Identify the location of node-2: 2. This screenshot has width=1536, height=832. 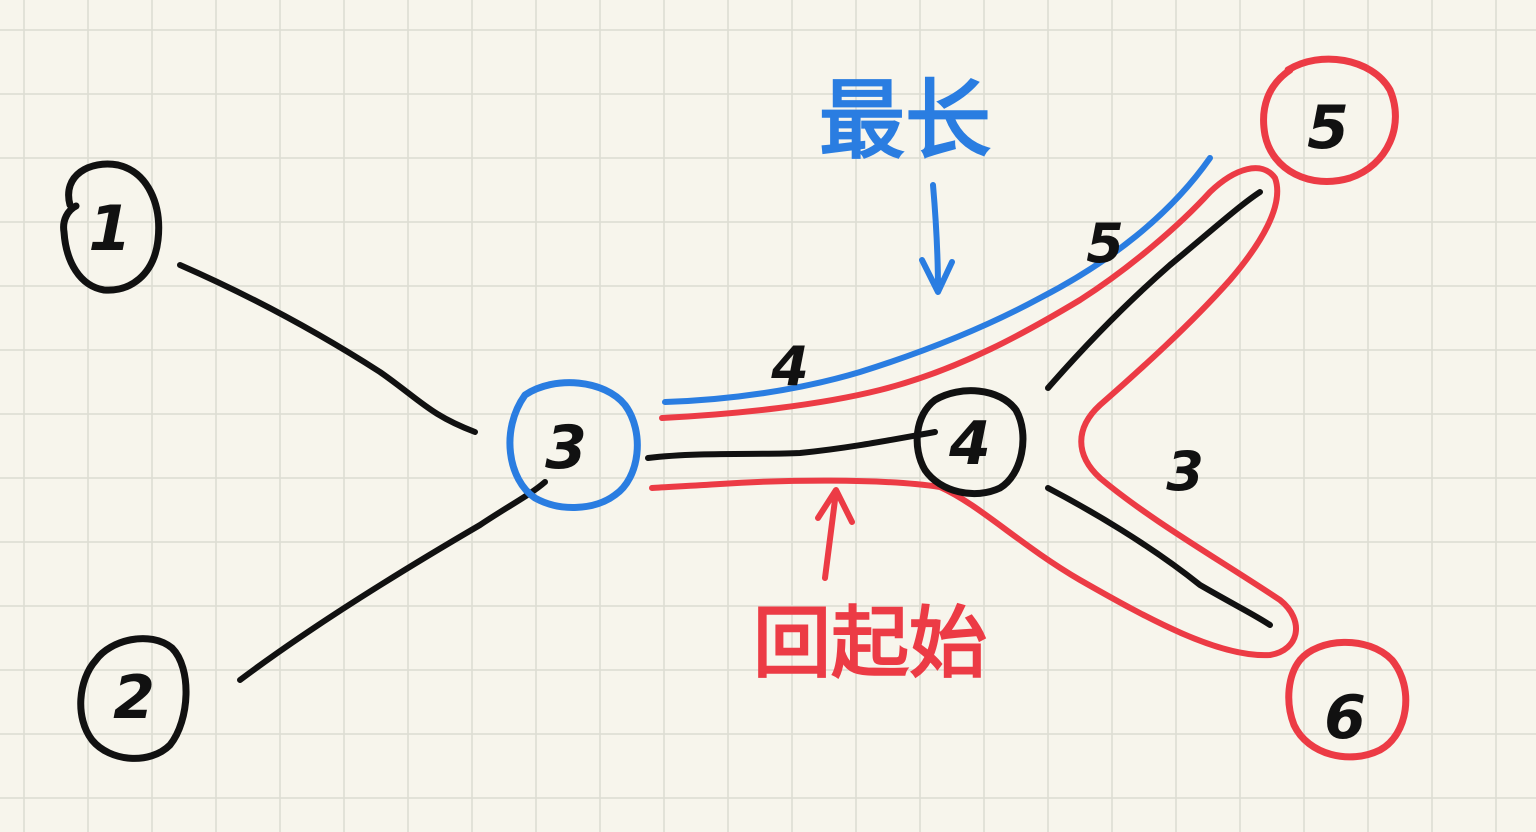
(133, 698).